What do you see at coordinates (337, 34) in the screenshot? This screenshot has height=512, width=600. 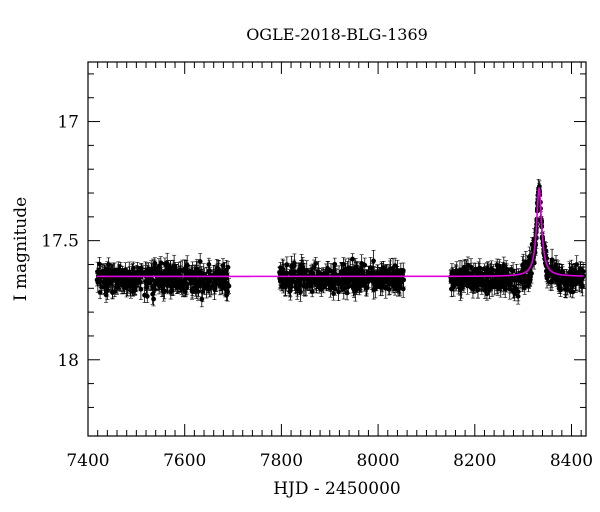 I see `chart-title: OGLE-2018-BLG-1369` at bounding box center [337, 34].